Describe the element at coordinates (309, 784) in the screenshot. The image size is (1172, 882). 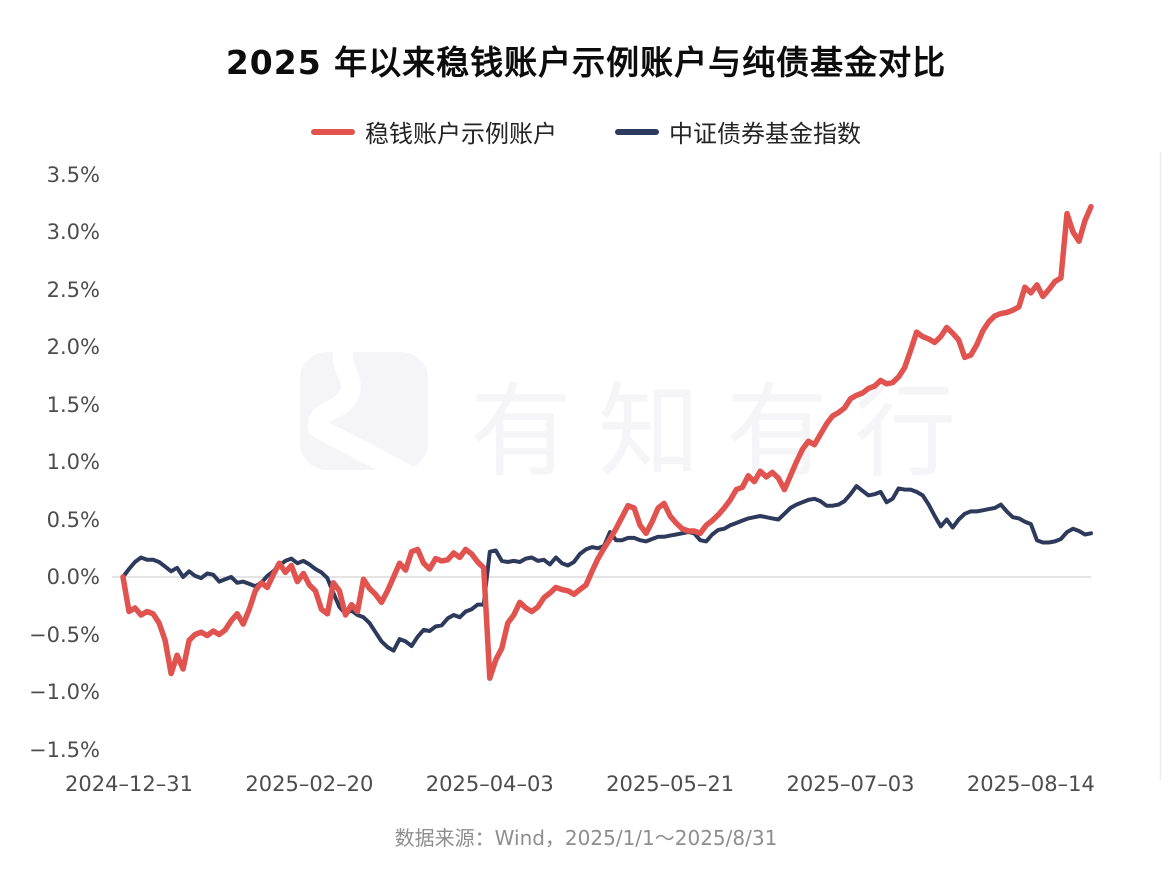
I see `x-tick-label: 2025–02–20` at that location.